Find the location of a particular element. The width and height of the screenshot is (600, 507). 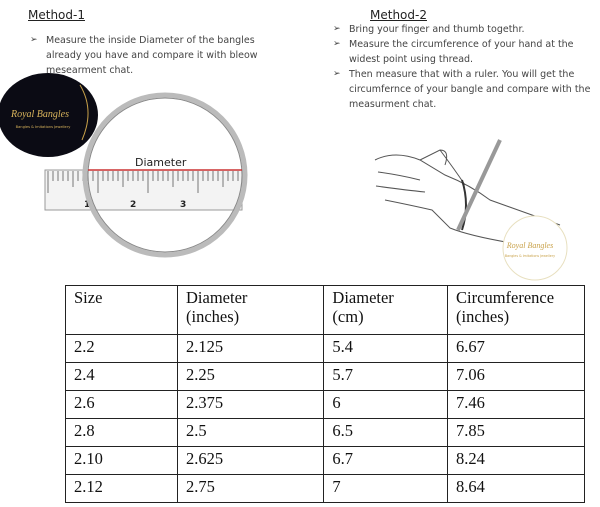

table-cell: 7.06 is located at coordinates (516, 376).